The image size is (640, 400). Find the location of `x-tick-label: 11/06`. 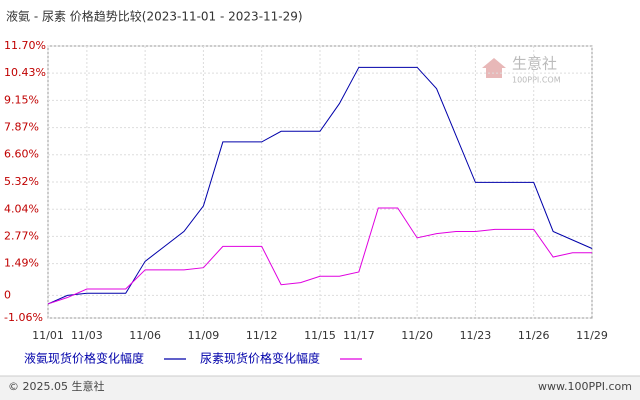

x-tick-label: 11/06 is located at coordinates (145, 335).